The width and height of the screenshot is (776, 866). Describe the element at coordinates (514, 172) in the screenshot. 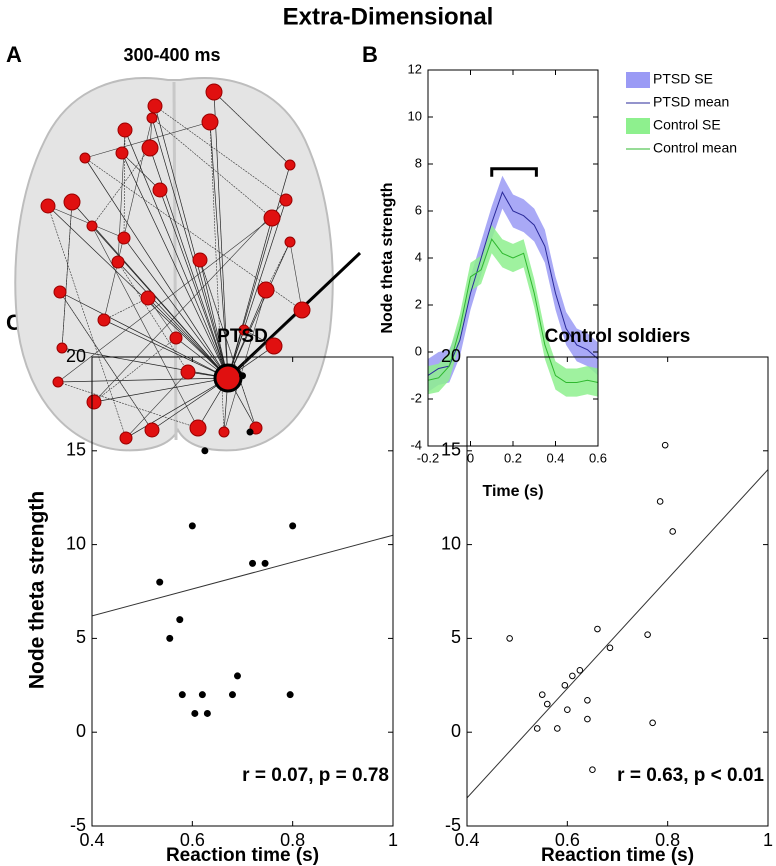

I see `significance-bracket` at that location.